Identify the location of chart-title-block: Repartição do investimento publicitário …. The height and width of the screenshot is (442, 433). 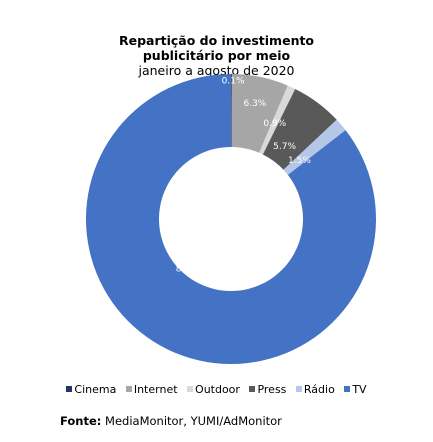
(216, 55).